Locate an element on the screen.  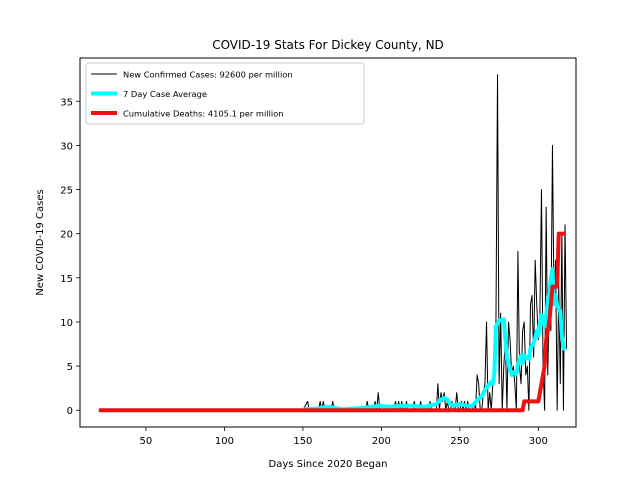
x-tick-label: 50 is located at coordinates (146, 441).